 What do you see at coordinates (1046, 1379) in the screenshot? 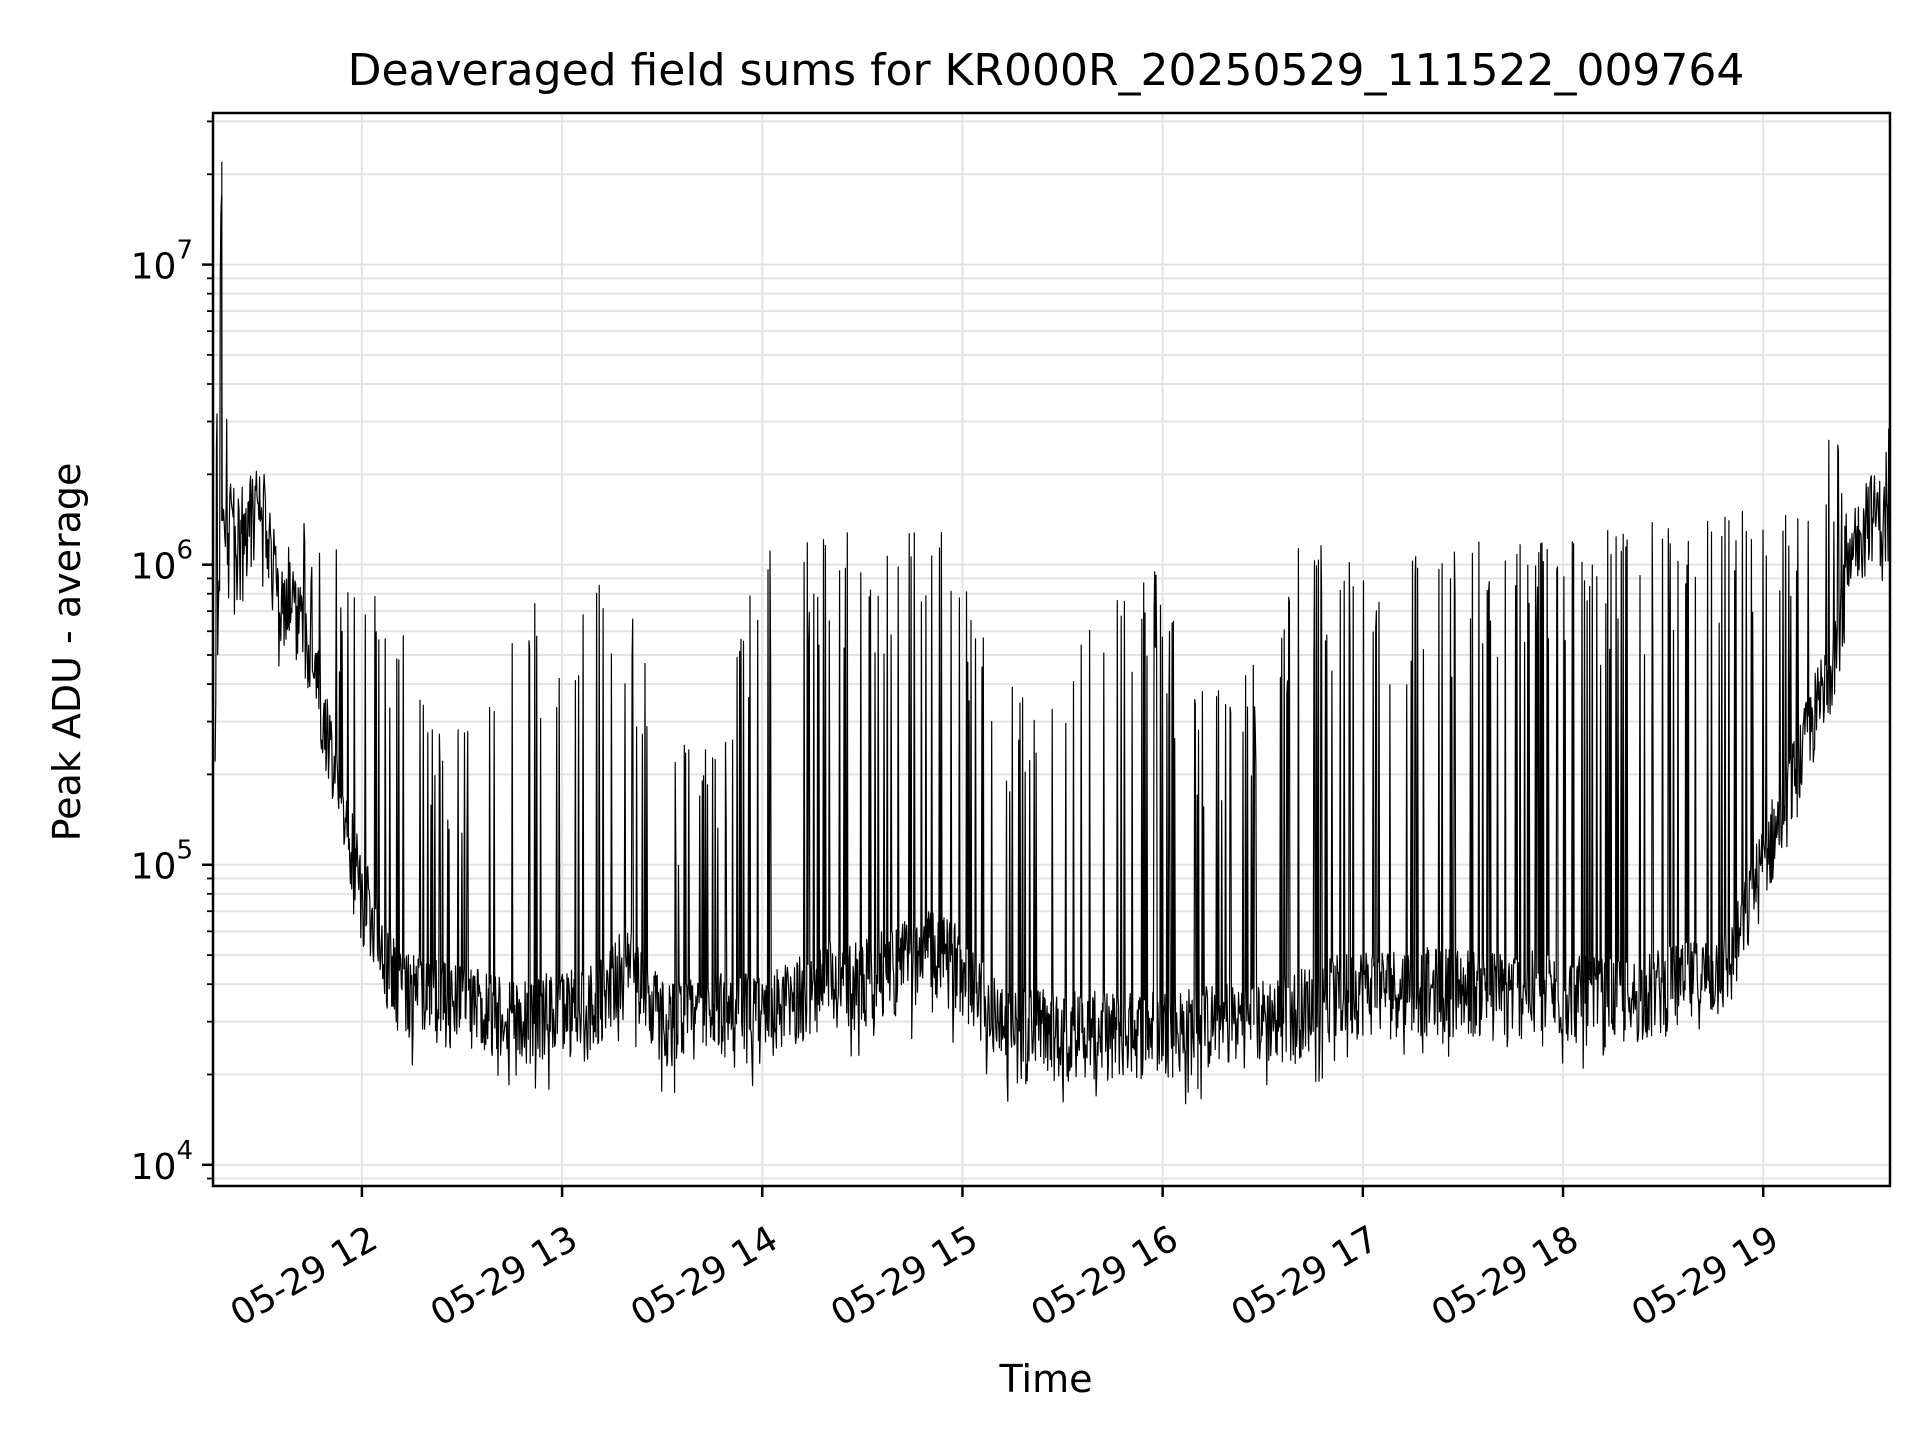
I see `x-axis-label: Time` at bounding box center [1046, 1379].